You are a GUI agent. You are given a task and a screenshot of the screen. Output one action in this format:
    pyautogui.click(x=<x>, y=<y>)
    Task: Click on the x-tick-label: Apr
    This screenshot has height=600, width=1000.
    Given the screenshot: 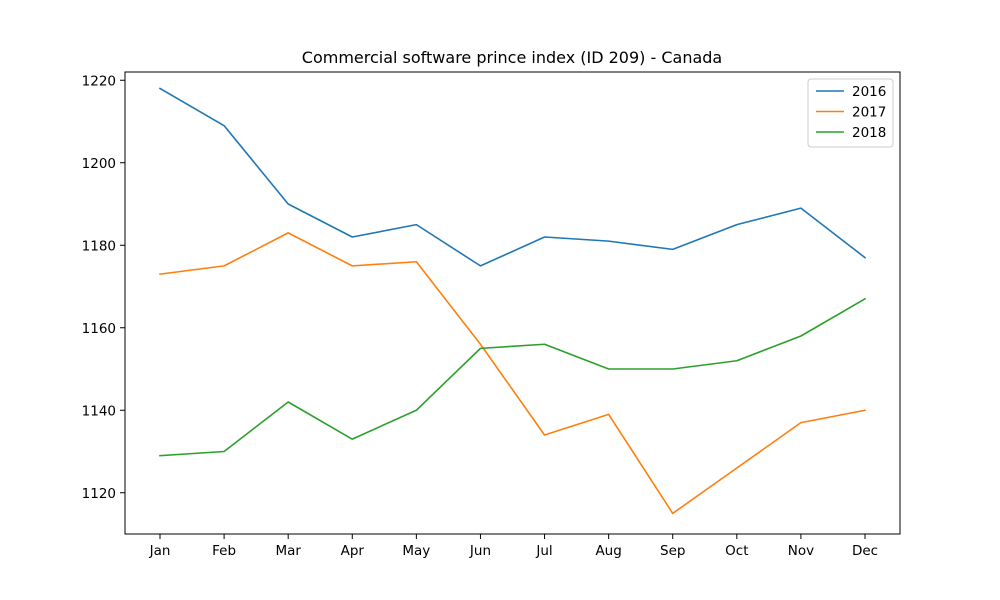 What is the action you would take?
    pyautogui.click(x=353, y=551)
    